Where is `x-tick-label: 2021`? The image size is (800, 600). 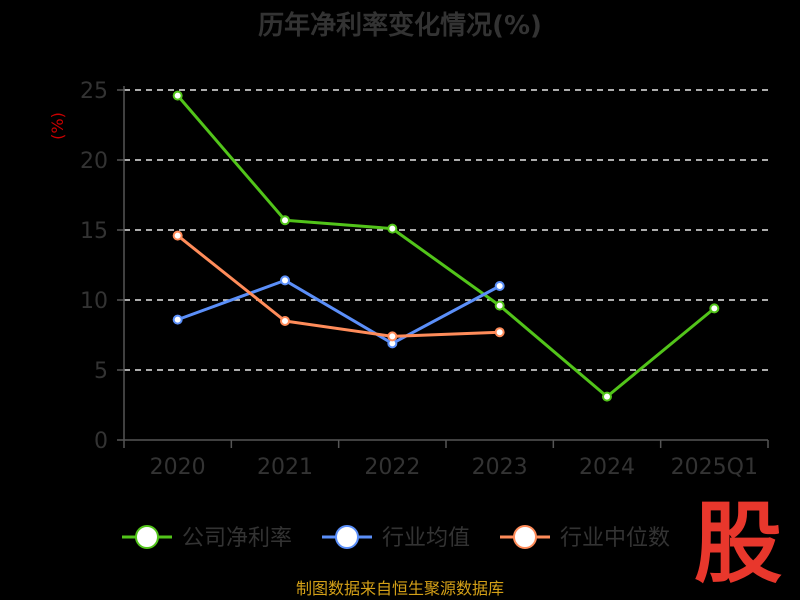
x-tick-label: 2021 is located at coordinates (285, 467).